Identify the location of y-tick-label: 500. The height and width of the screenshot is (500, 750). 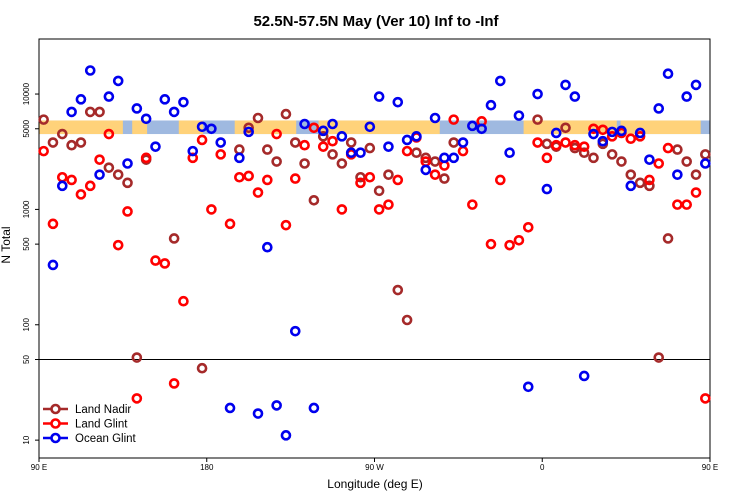
(26, 244).